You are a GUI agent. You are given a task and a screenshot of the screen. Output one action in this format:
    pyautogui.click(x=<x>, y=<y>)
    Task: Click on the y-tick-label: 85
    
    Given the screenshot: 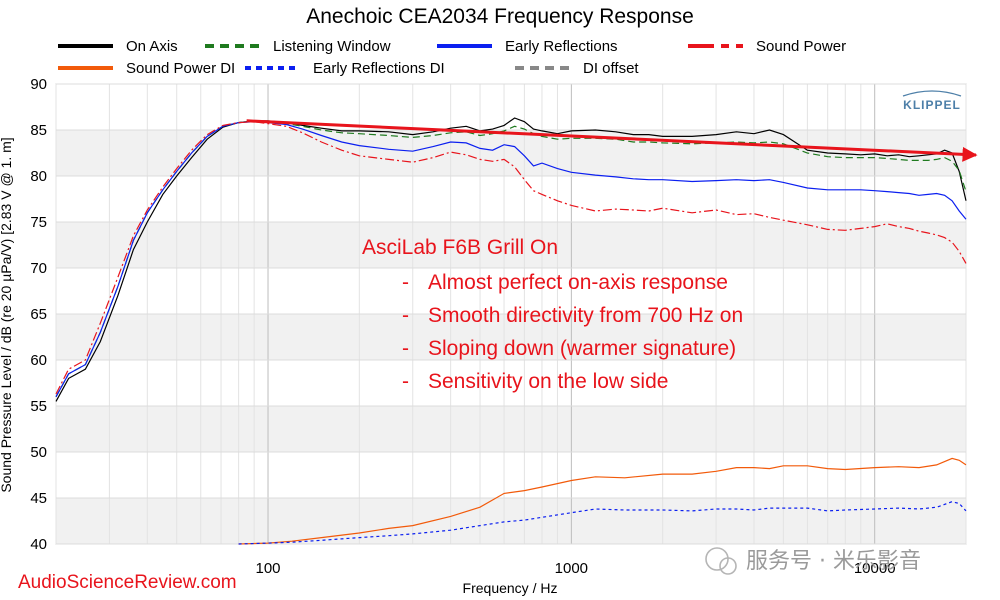 What is the action you would take?
    pyautogui.click(x=38, y=130)
    